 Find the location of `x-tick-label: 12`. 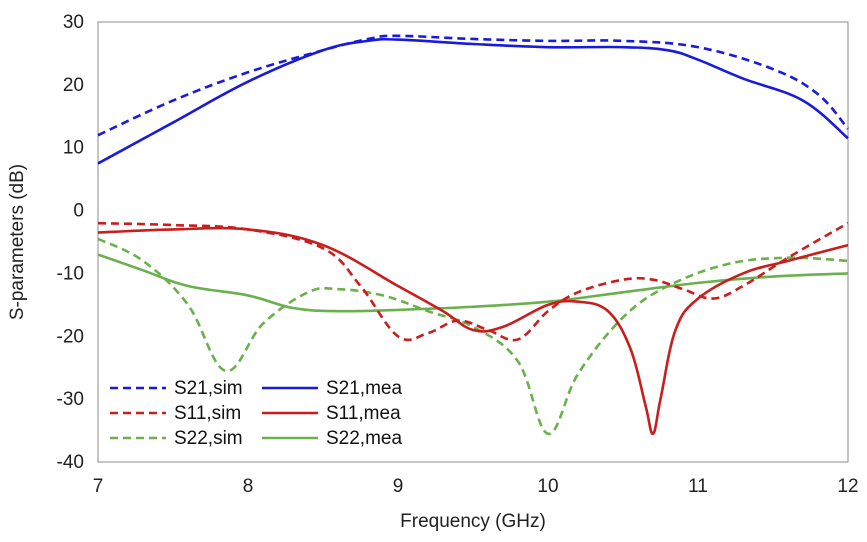

x-tick-label: 12 is located at coordinates (847, 486).